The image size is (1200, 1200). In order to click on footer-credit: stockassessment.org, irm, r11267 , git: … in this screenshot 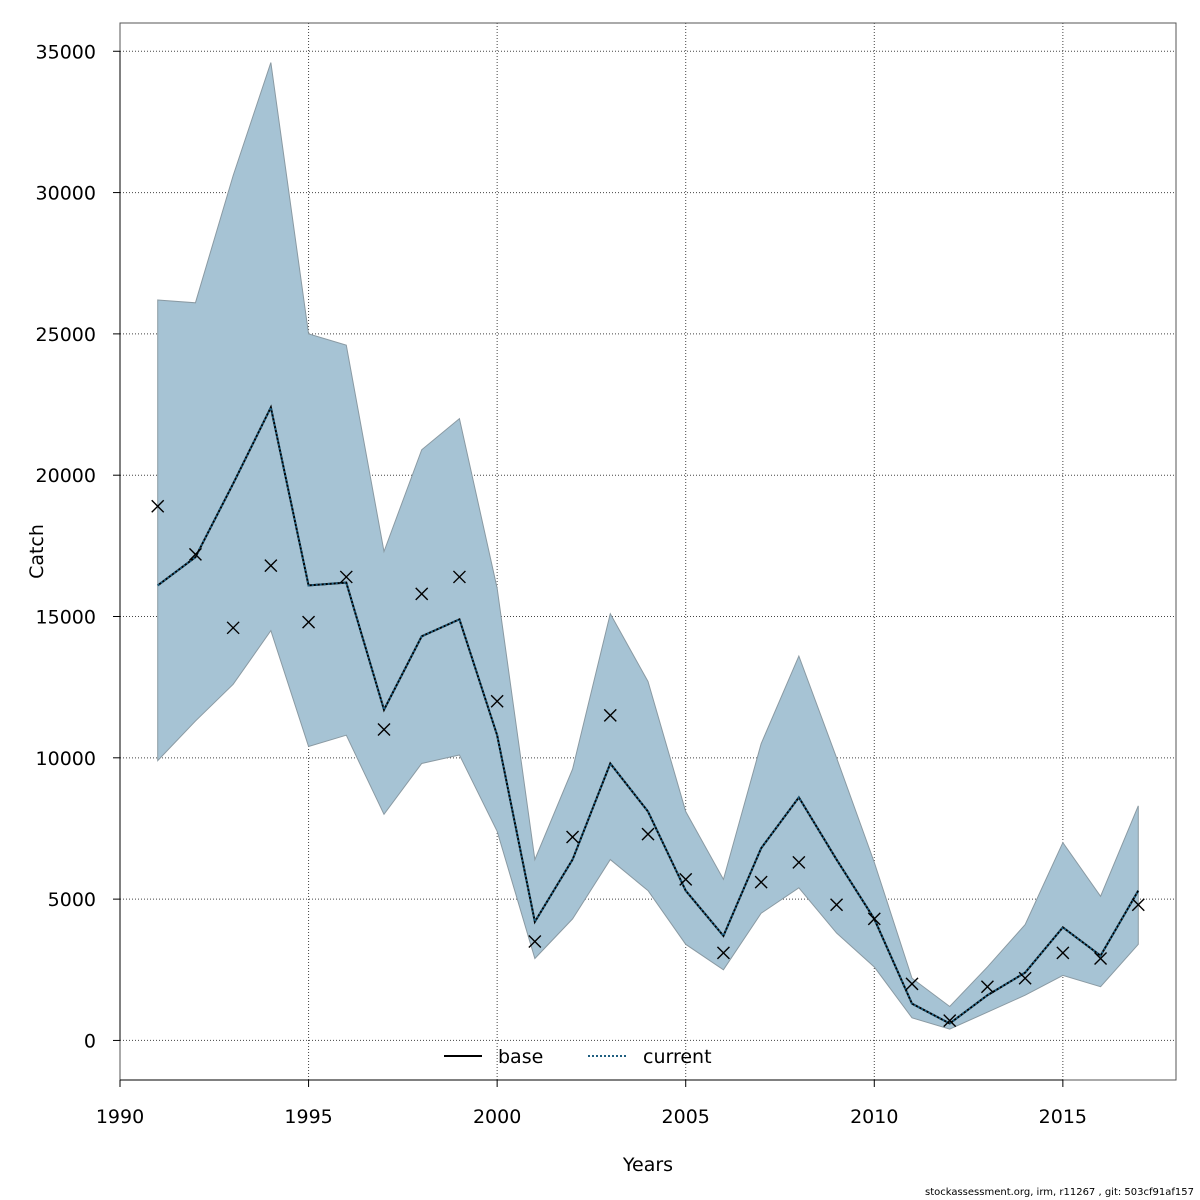, I will do `click(1059, 1192)`.